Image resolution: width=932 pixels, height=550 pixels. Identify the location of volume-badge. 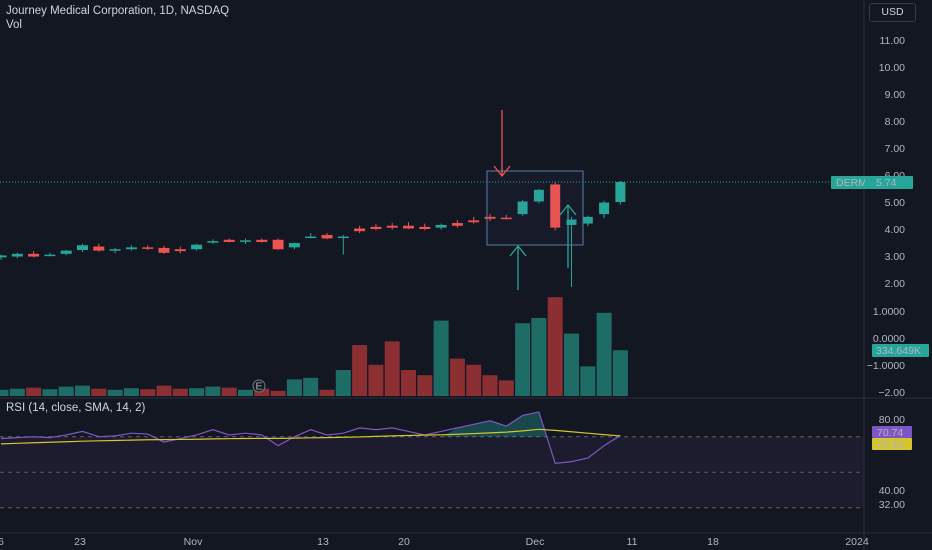
(900, 350).